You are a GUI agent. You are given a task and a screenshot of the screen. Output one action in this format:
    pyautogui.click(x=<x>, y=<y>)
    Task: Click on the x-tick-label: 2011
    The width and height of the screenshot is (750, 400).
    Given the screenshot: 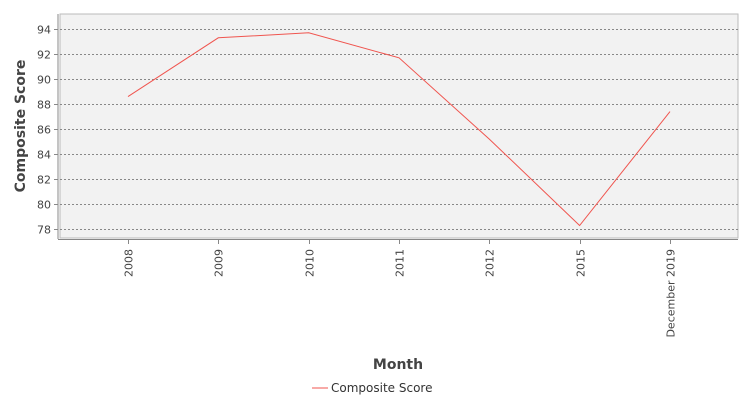 What is the action you would take?
    pyautogui.click(x=400, y=263)
    